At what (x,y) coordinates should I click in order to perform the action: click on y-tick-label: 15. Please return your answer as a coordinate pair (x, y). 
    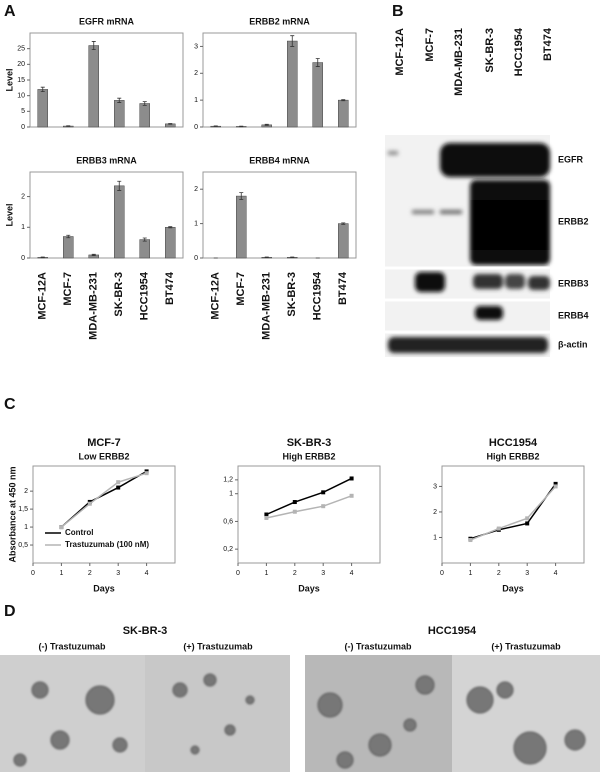
    Looking at the image, I should click on (21, 80).